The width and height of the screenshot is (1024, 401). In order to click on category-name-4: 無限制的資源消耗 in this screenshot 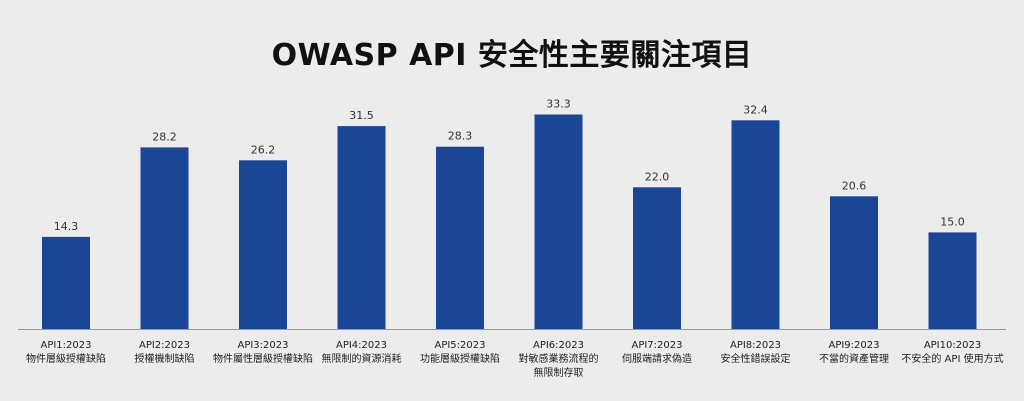, I will do `click(362, 358)`.